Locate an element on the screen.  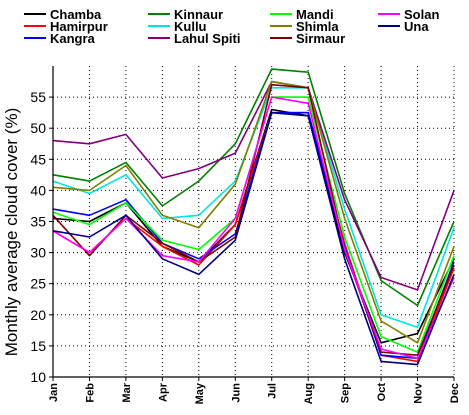
y-tick-label: 15 is located at coordinates (38, 346).